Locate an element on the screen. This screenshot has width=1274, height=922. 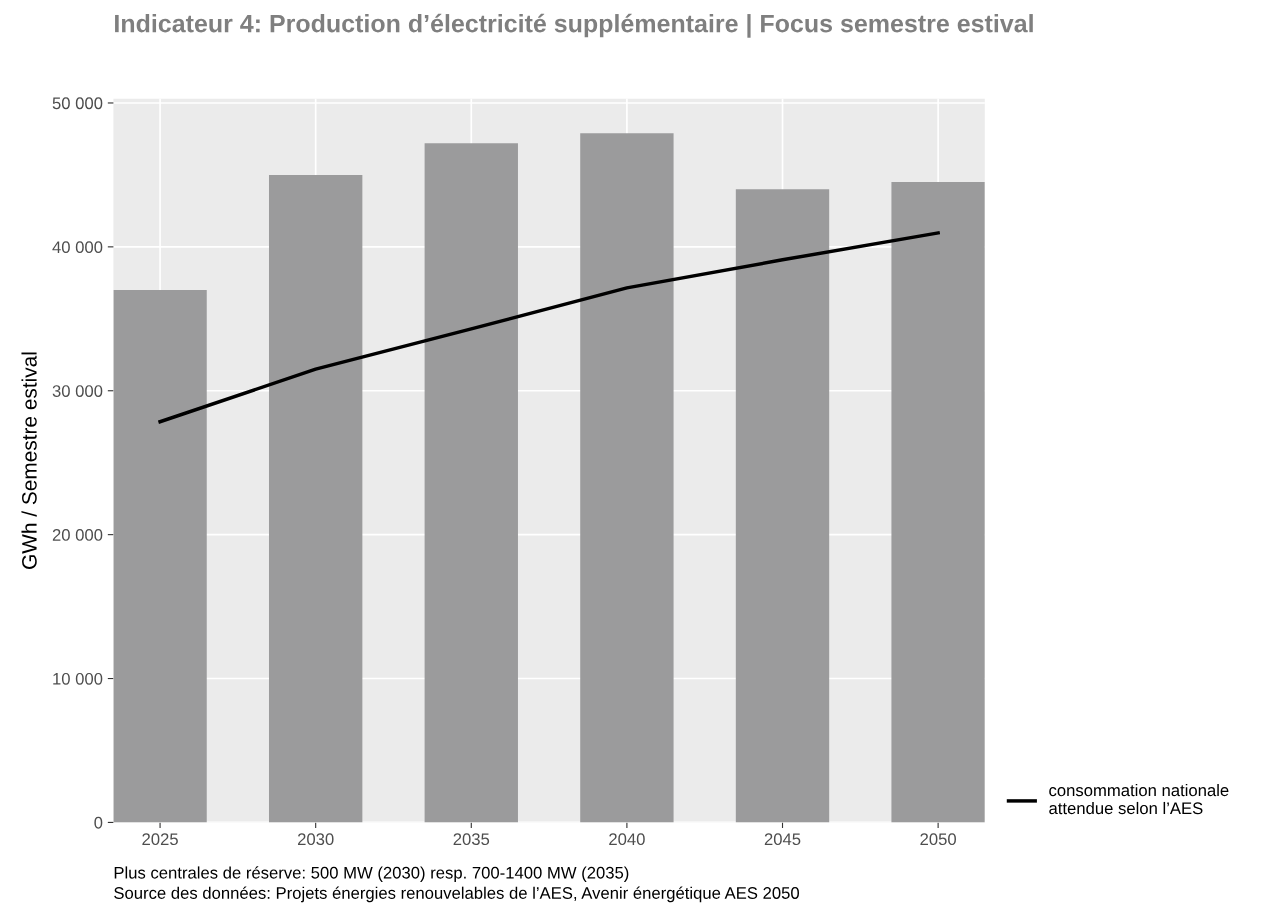
source-note: Source des données: Projets énergies renouvelables de l’AES, Avenir énergétique AES 2050 is located at coordinates (457, 894).